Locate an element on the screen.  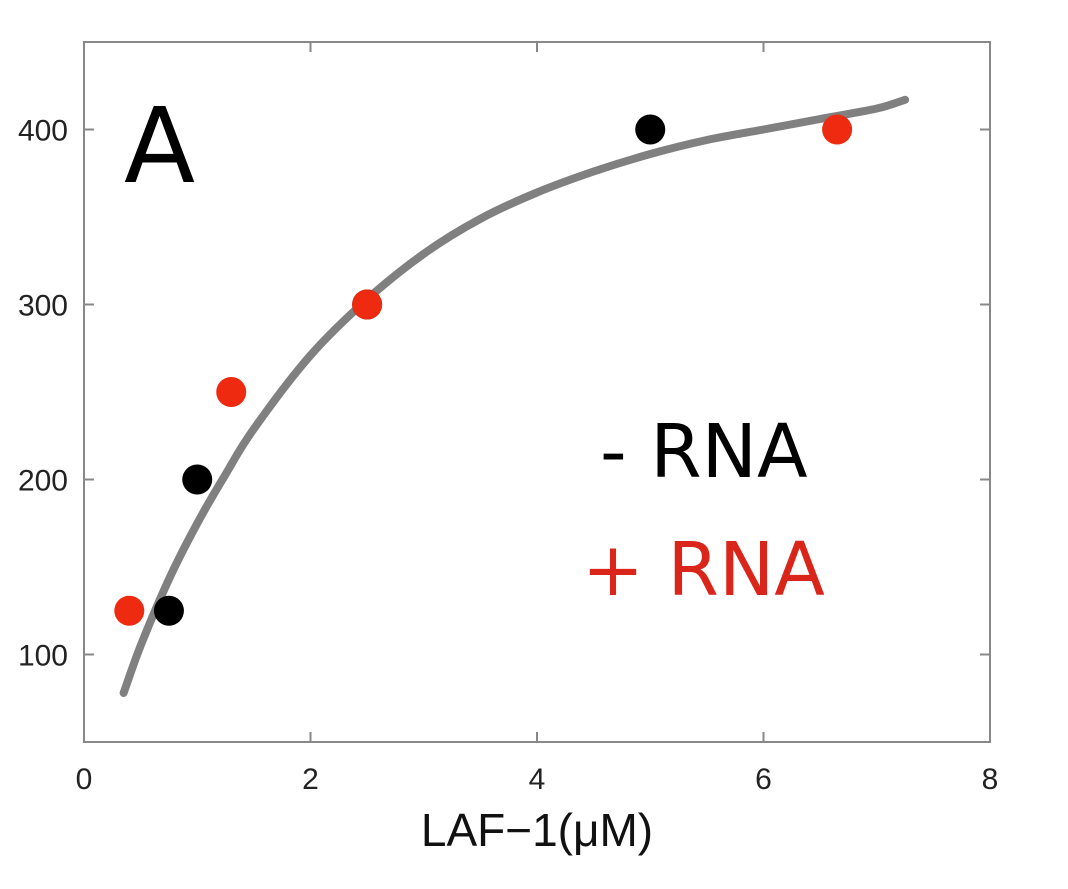
y-tick-label: 100 is located at coordinates (43, 656).